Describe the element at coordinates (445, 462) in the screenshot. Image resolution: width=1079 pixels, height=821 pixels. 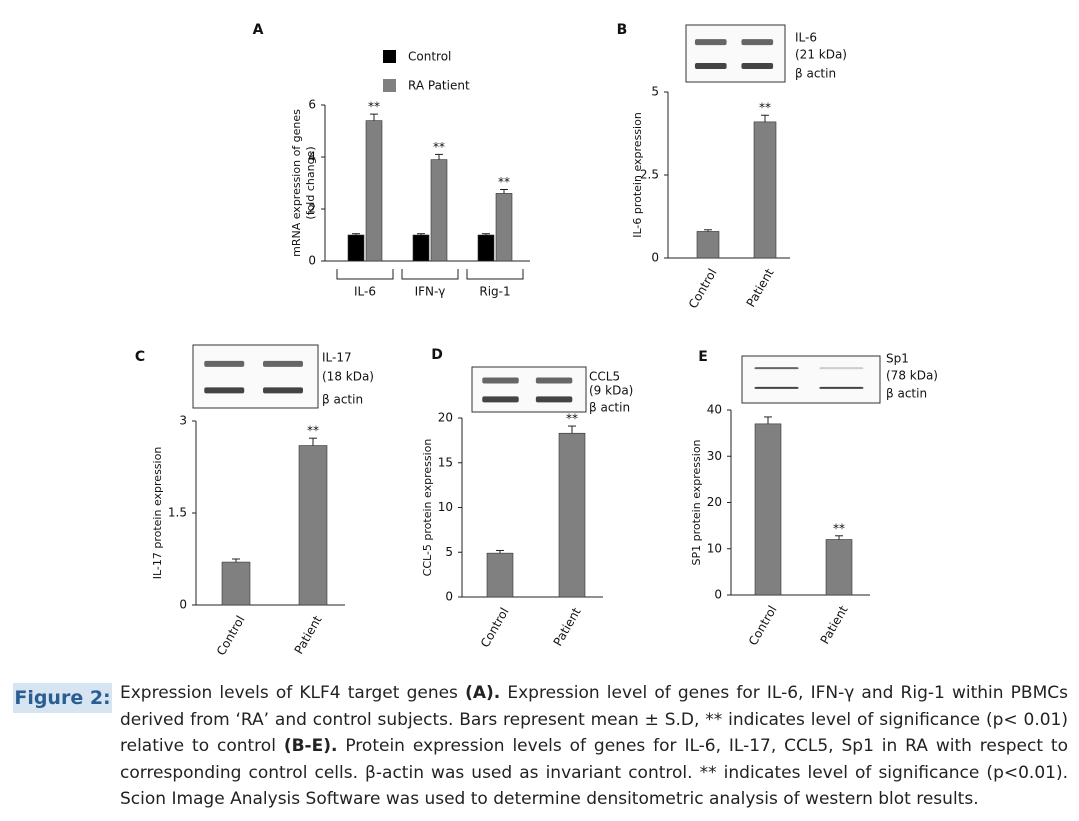
I see `y-tick-label: 15` at that location.